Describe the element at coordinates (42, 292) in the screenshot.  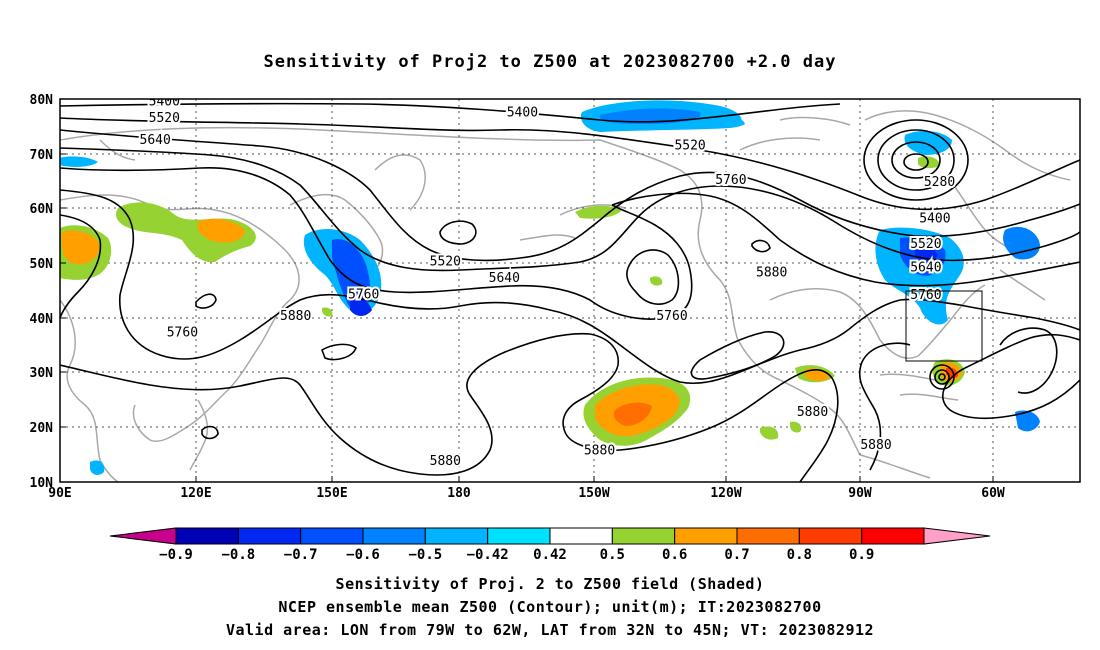
I see `latitude-labels: 80N 70N 60N 50N 40N 30N 20N 10N` at that location.